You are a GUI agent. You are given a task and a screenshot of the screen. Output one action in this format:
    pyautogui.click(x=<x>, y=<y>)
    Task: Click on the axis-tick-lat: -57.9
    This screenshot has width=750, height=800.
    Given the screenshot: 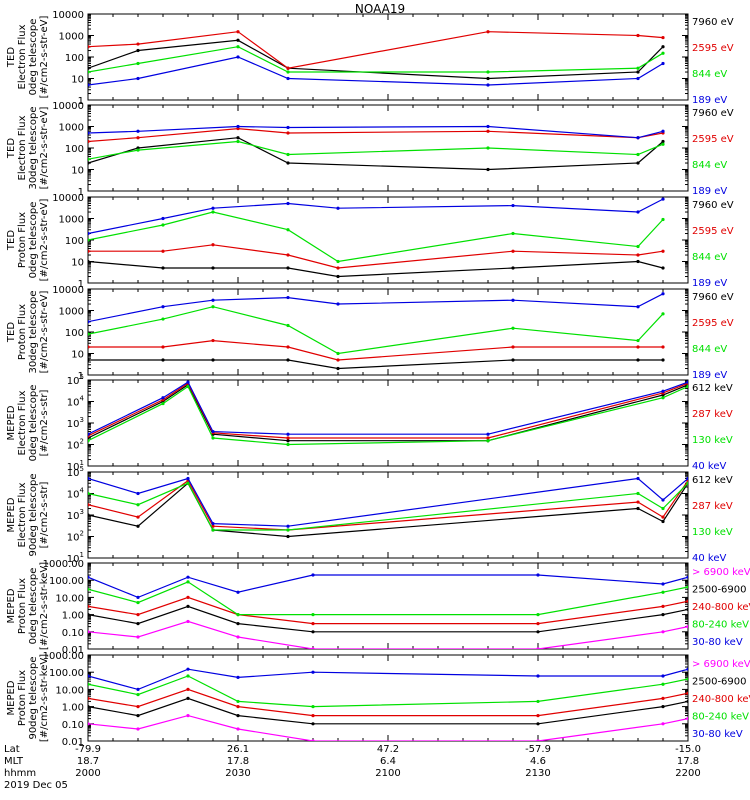 What is the action you would take?
    pyautogui.click(x=538, y=749)
    